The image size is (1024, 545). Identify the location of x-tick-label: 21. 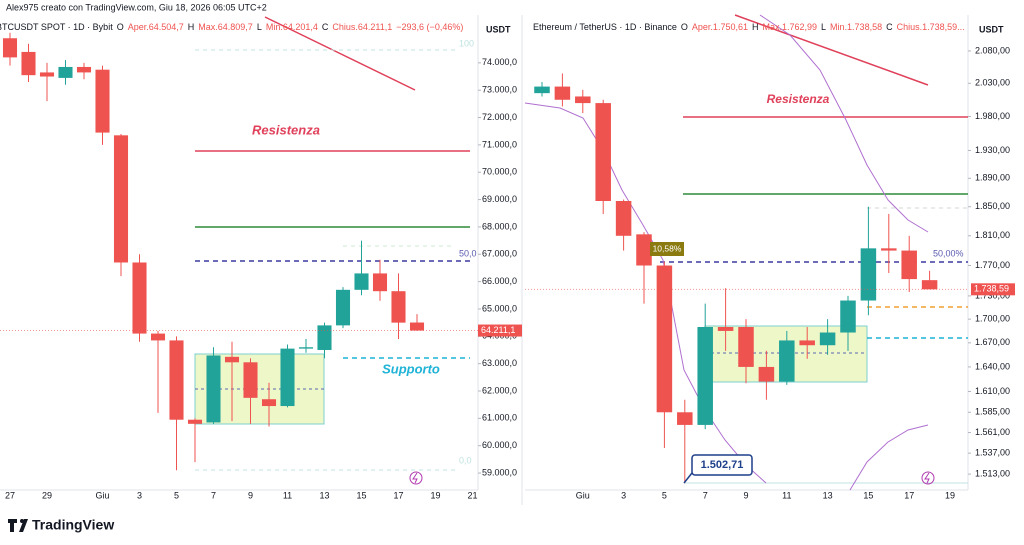
(472, 495).